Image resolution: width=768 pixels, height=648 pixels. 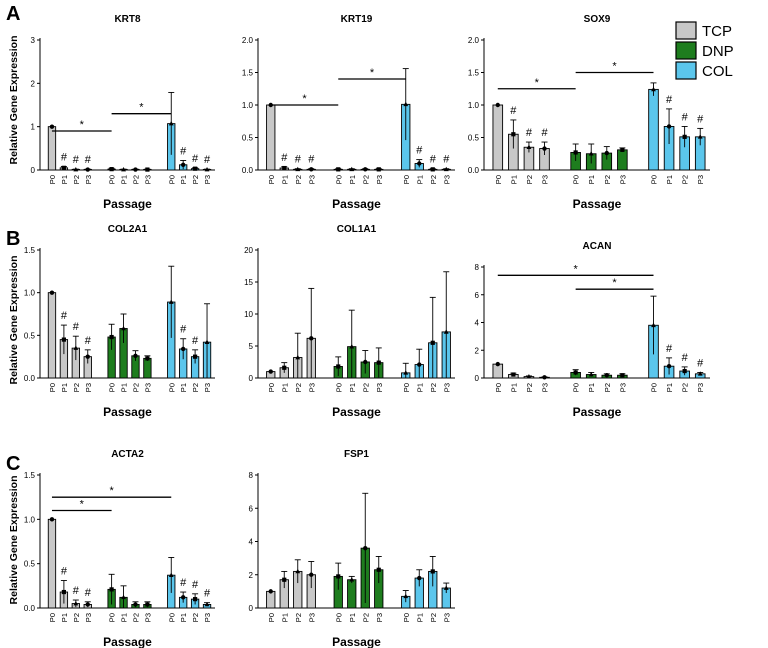 What do you see at coordinates (251, 346) in the screenshot?
I see `y-tick-label: 5` at bounding box center [251, 346].